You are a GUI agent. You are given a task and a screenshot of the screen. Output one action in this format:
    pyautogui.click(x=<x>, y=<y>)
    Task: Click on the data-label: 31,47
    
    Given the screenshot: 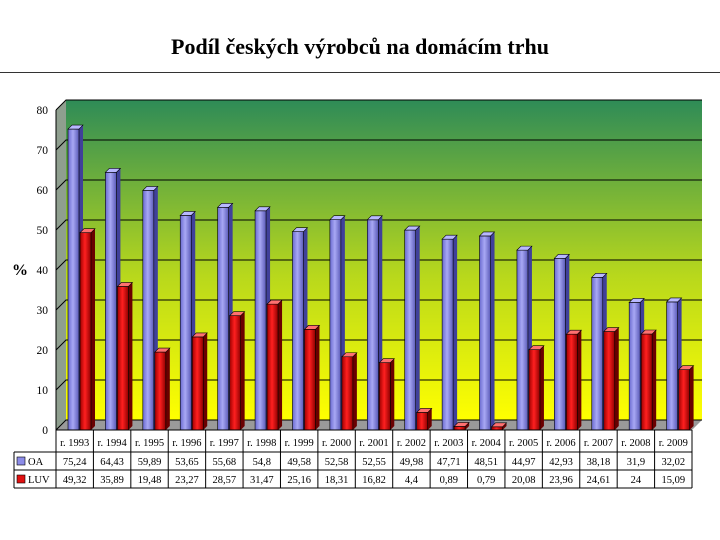 What is the action you would take?
    pyautogui.click(x=262, y=480)
    